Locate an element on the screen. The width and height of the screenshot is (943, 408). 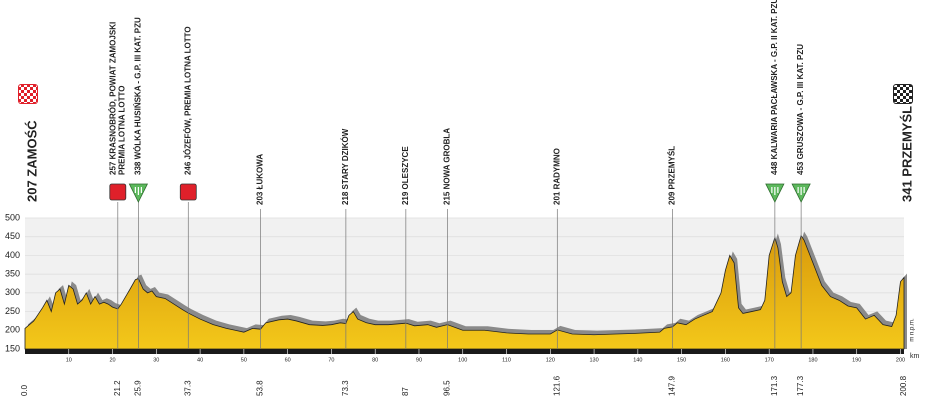
km-label: 53.8 is located at coordinates (260, 388).